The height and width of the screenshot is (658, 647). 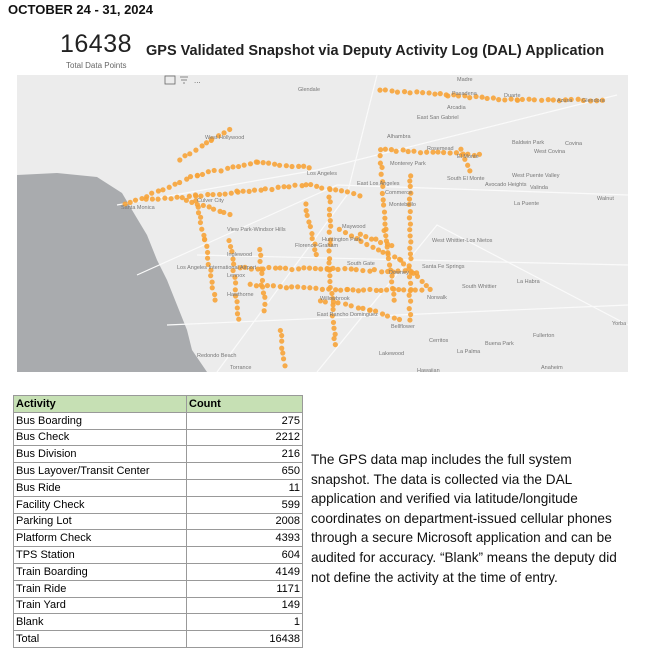 I want to click on activity-cell: Parking Lot, so click(x=100, y=521).